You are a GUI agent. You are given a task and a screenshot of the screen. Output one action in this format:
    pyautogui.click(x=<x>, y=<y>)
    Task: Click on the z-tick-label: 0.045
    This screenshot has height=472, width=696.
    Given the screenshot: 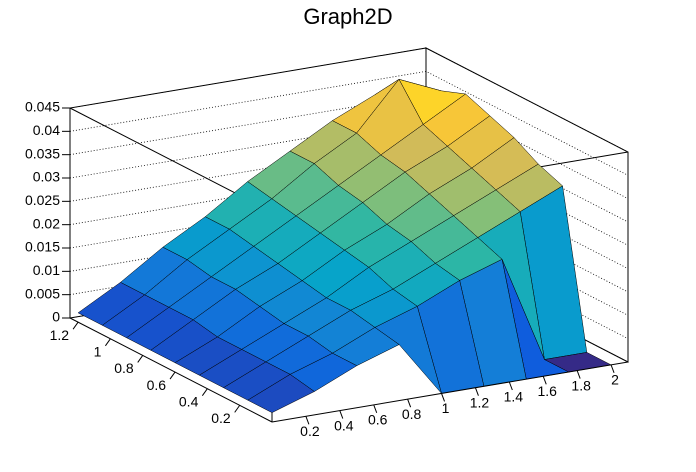 What is the action you would take?
    pyautogui.click(x=42, y=107)
    